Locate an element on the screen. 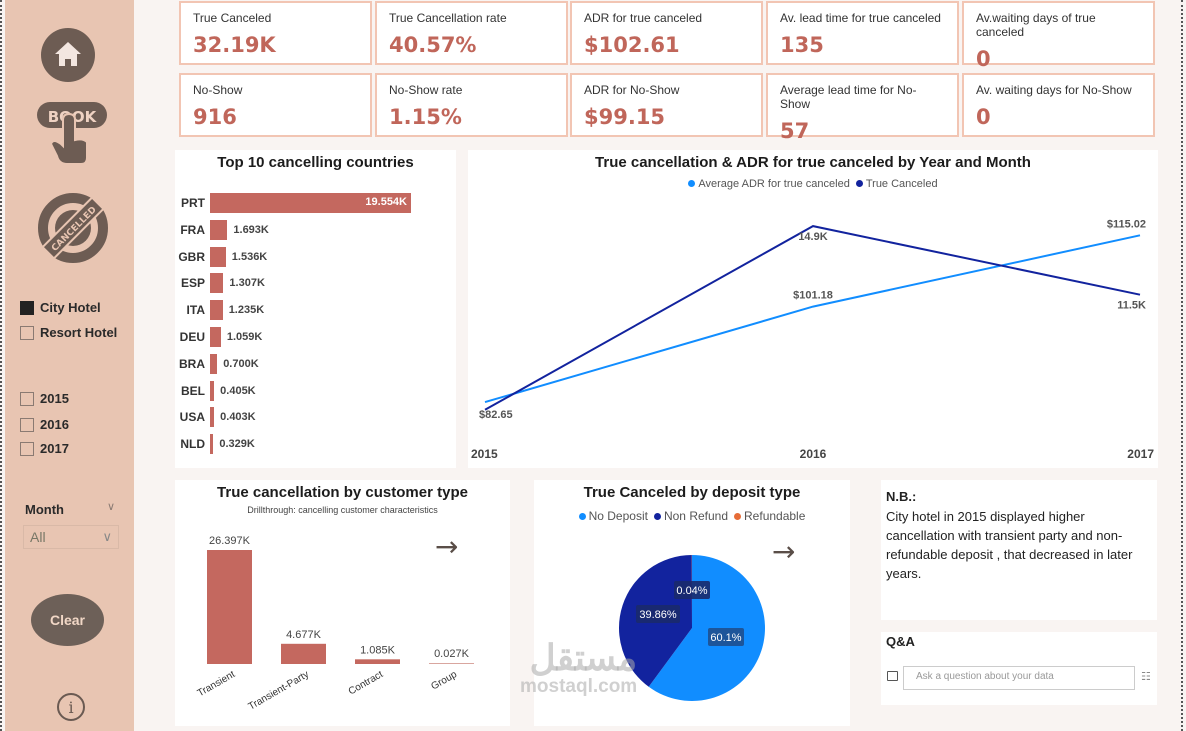 Image resolution: width=1186 pixels, height=731 pixels. line-series-true-canceled is located at coordinates (812, 318).